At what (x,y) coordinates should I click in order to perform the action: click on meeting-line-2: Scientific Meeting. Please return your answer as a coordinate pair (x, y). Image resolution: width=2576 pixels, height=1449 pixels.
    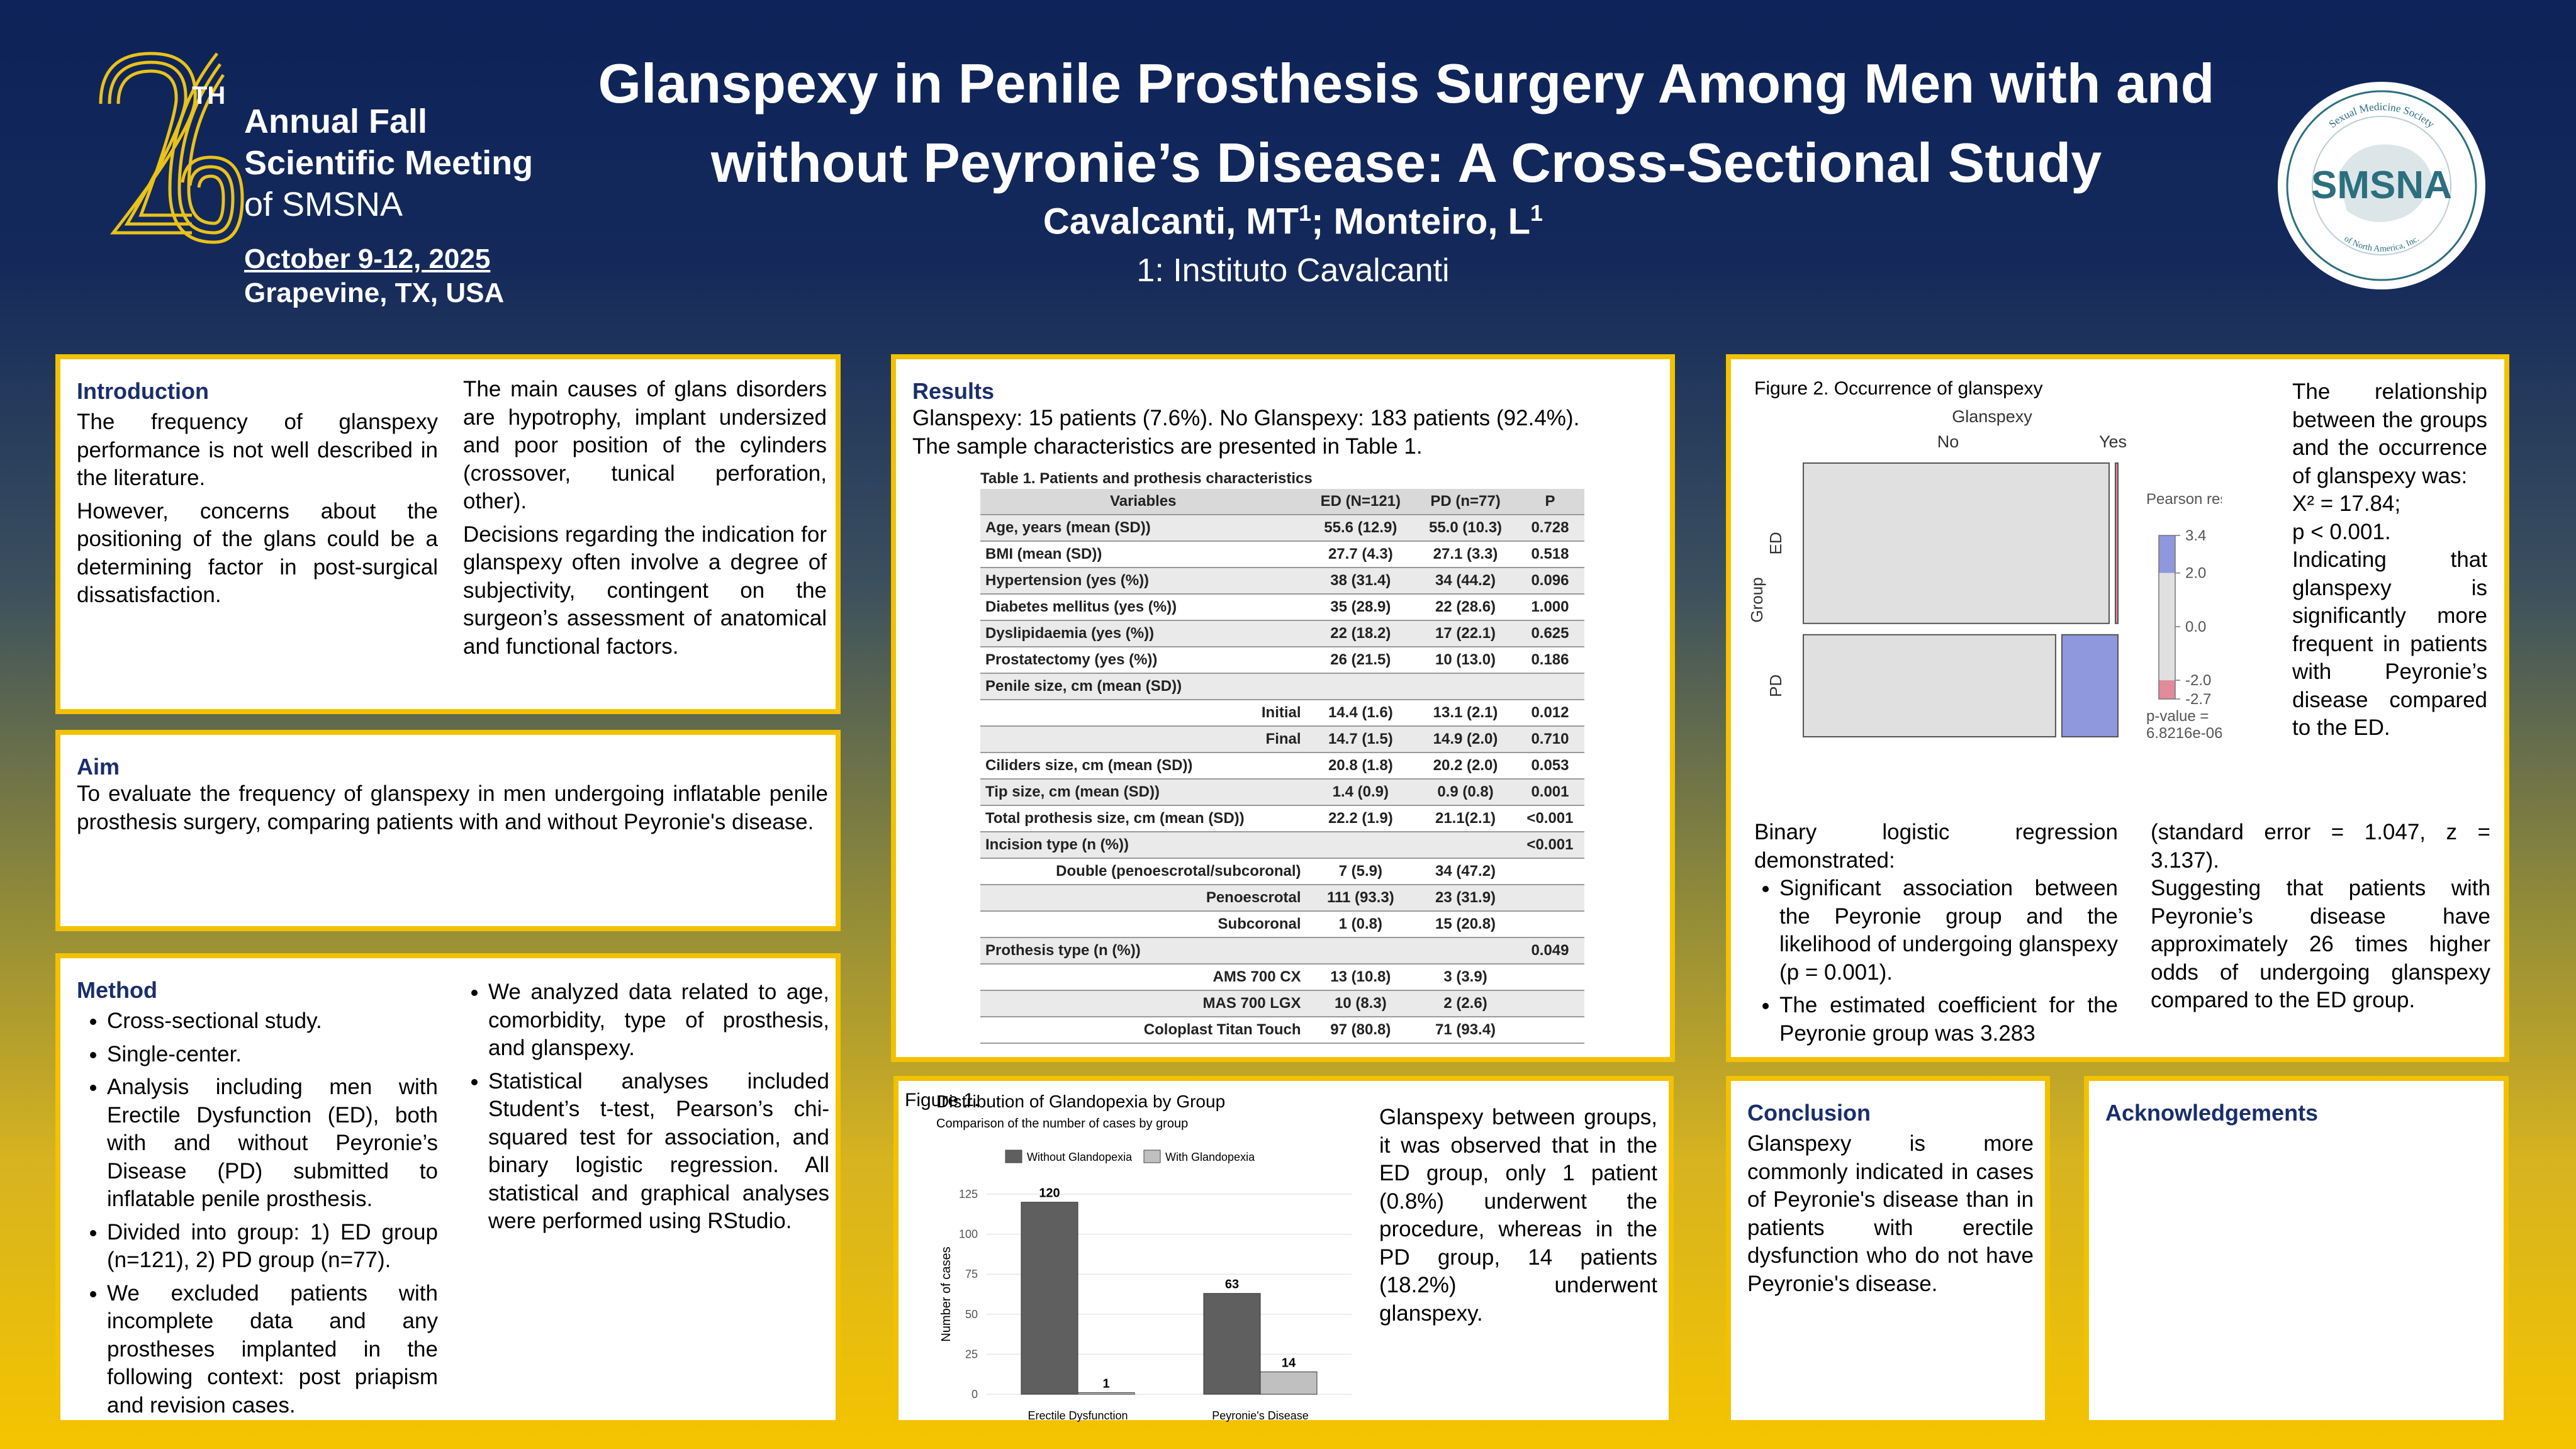
    Looking at the image, I should click on (389, 163).